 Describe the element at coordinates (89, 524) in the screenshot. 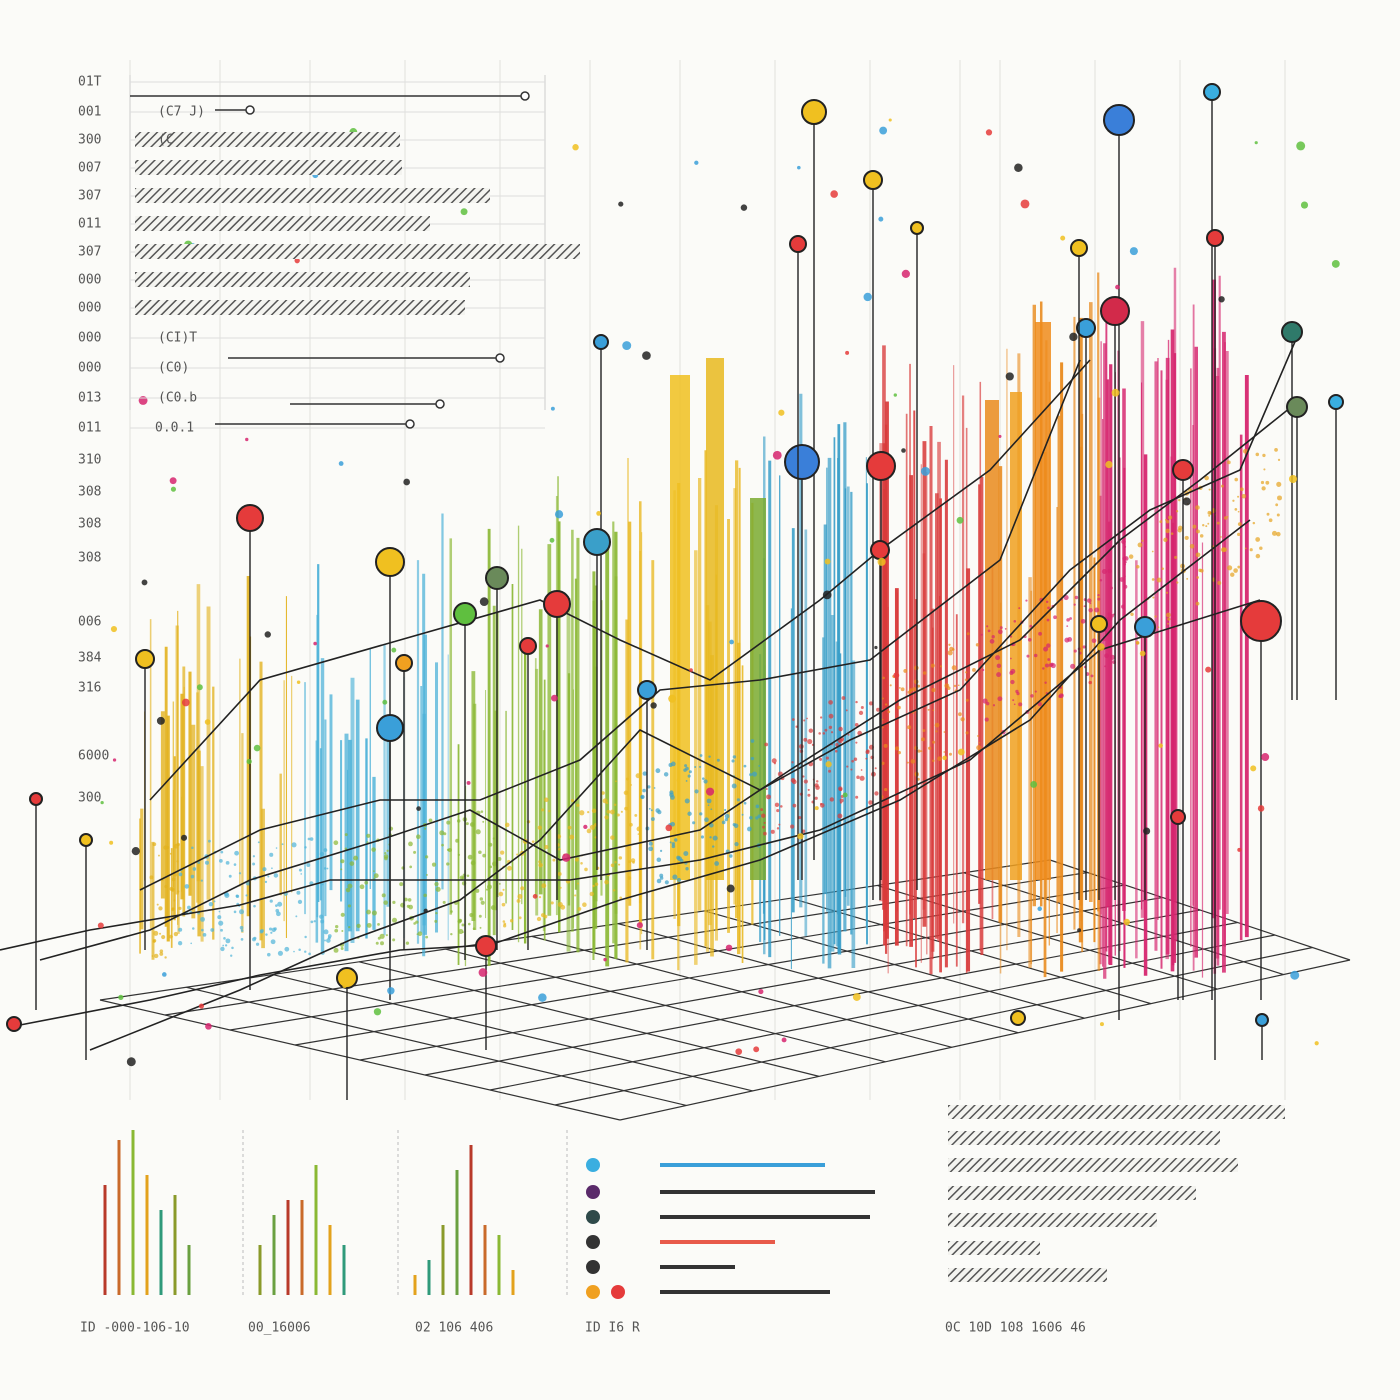

I see `axis-label: 308` at that location.